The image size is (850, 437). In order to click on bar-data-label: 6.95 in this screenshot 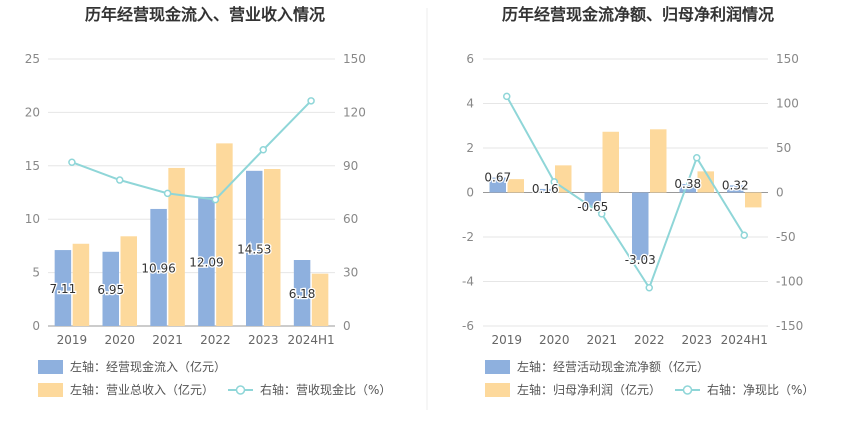, I will do `click(110, 290)`.